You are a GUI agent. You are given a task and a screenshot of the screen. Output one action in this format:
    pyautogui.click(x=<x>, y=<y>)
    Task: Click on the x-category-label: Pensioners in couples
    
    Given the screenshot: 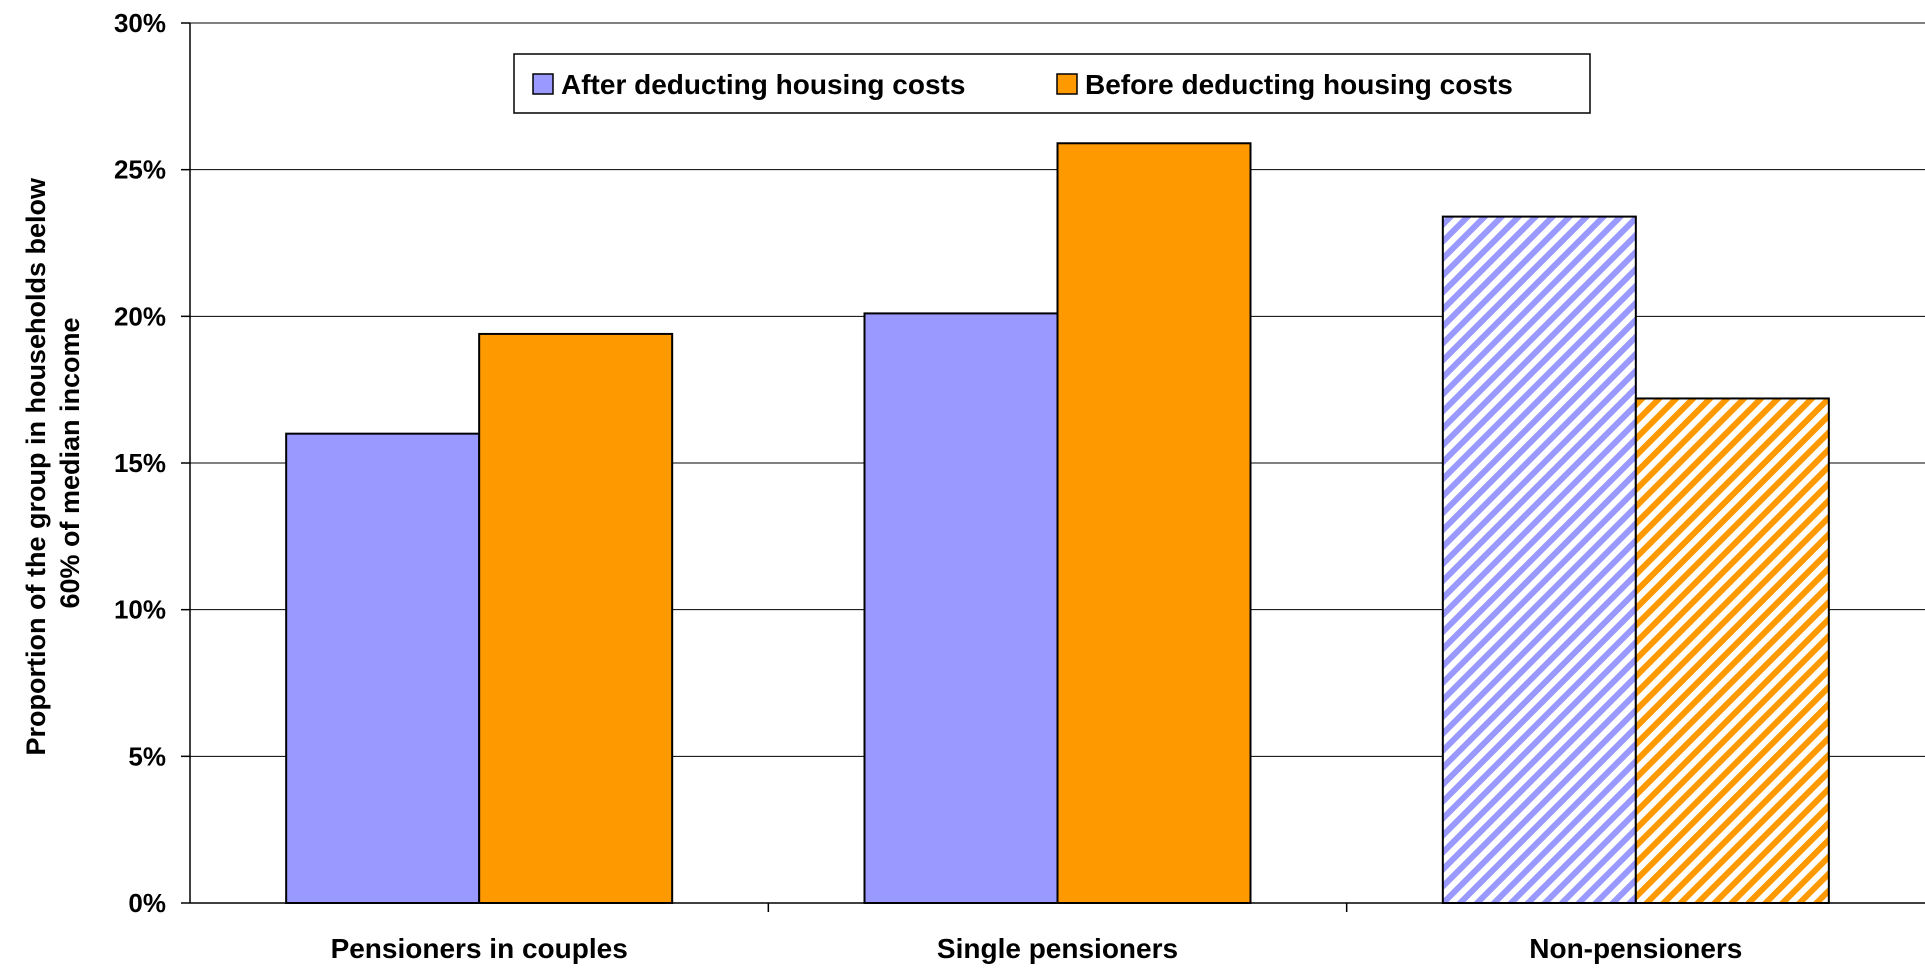 What is the action you would take?
    pyautogui.click(x=479, y=948)
    